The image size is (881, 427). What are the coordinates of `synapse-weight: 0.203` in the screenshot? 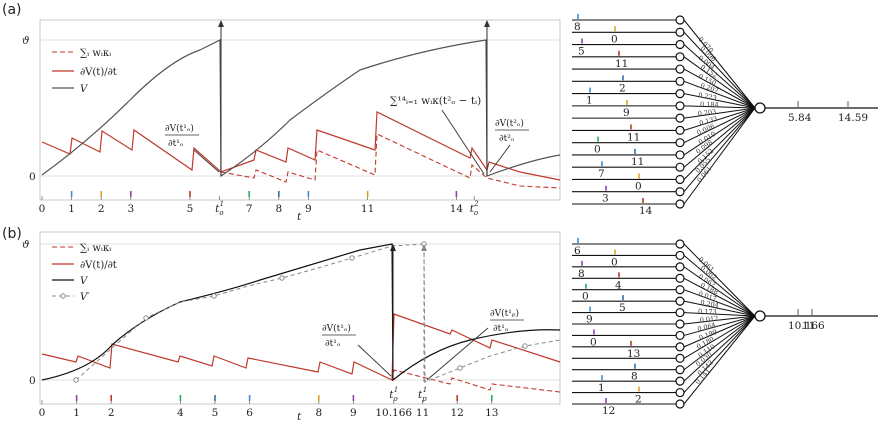 It's located at (706, 113).